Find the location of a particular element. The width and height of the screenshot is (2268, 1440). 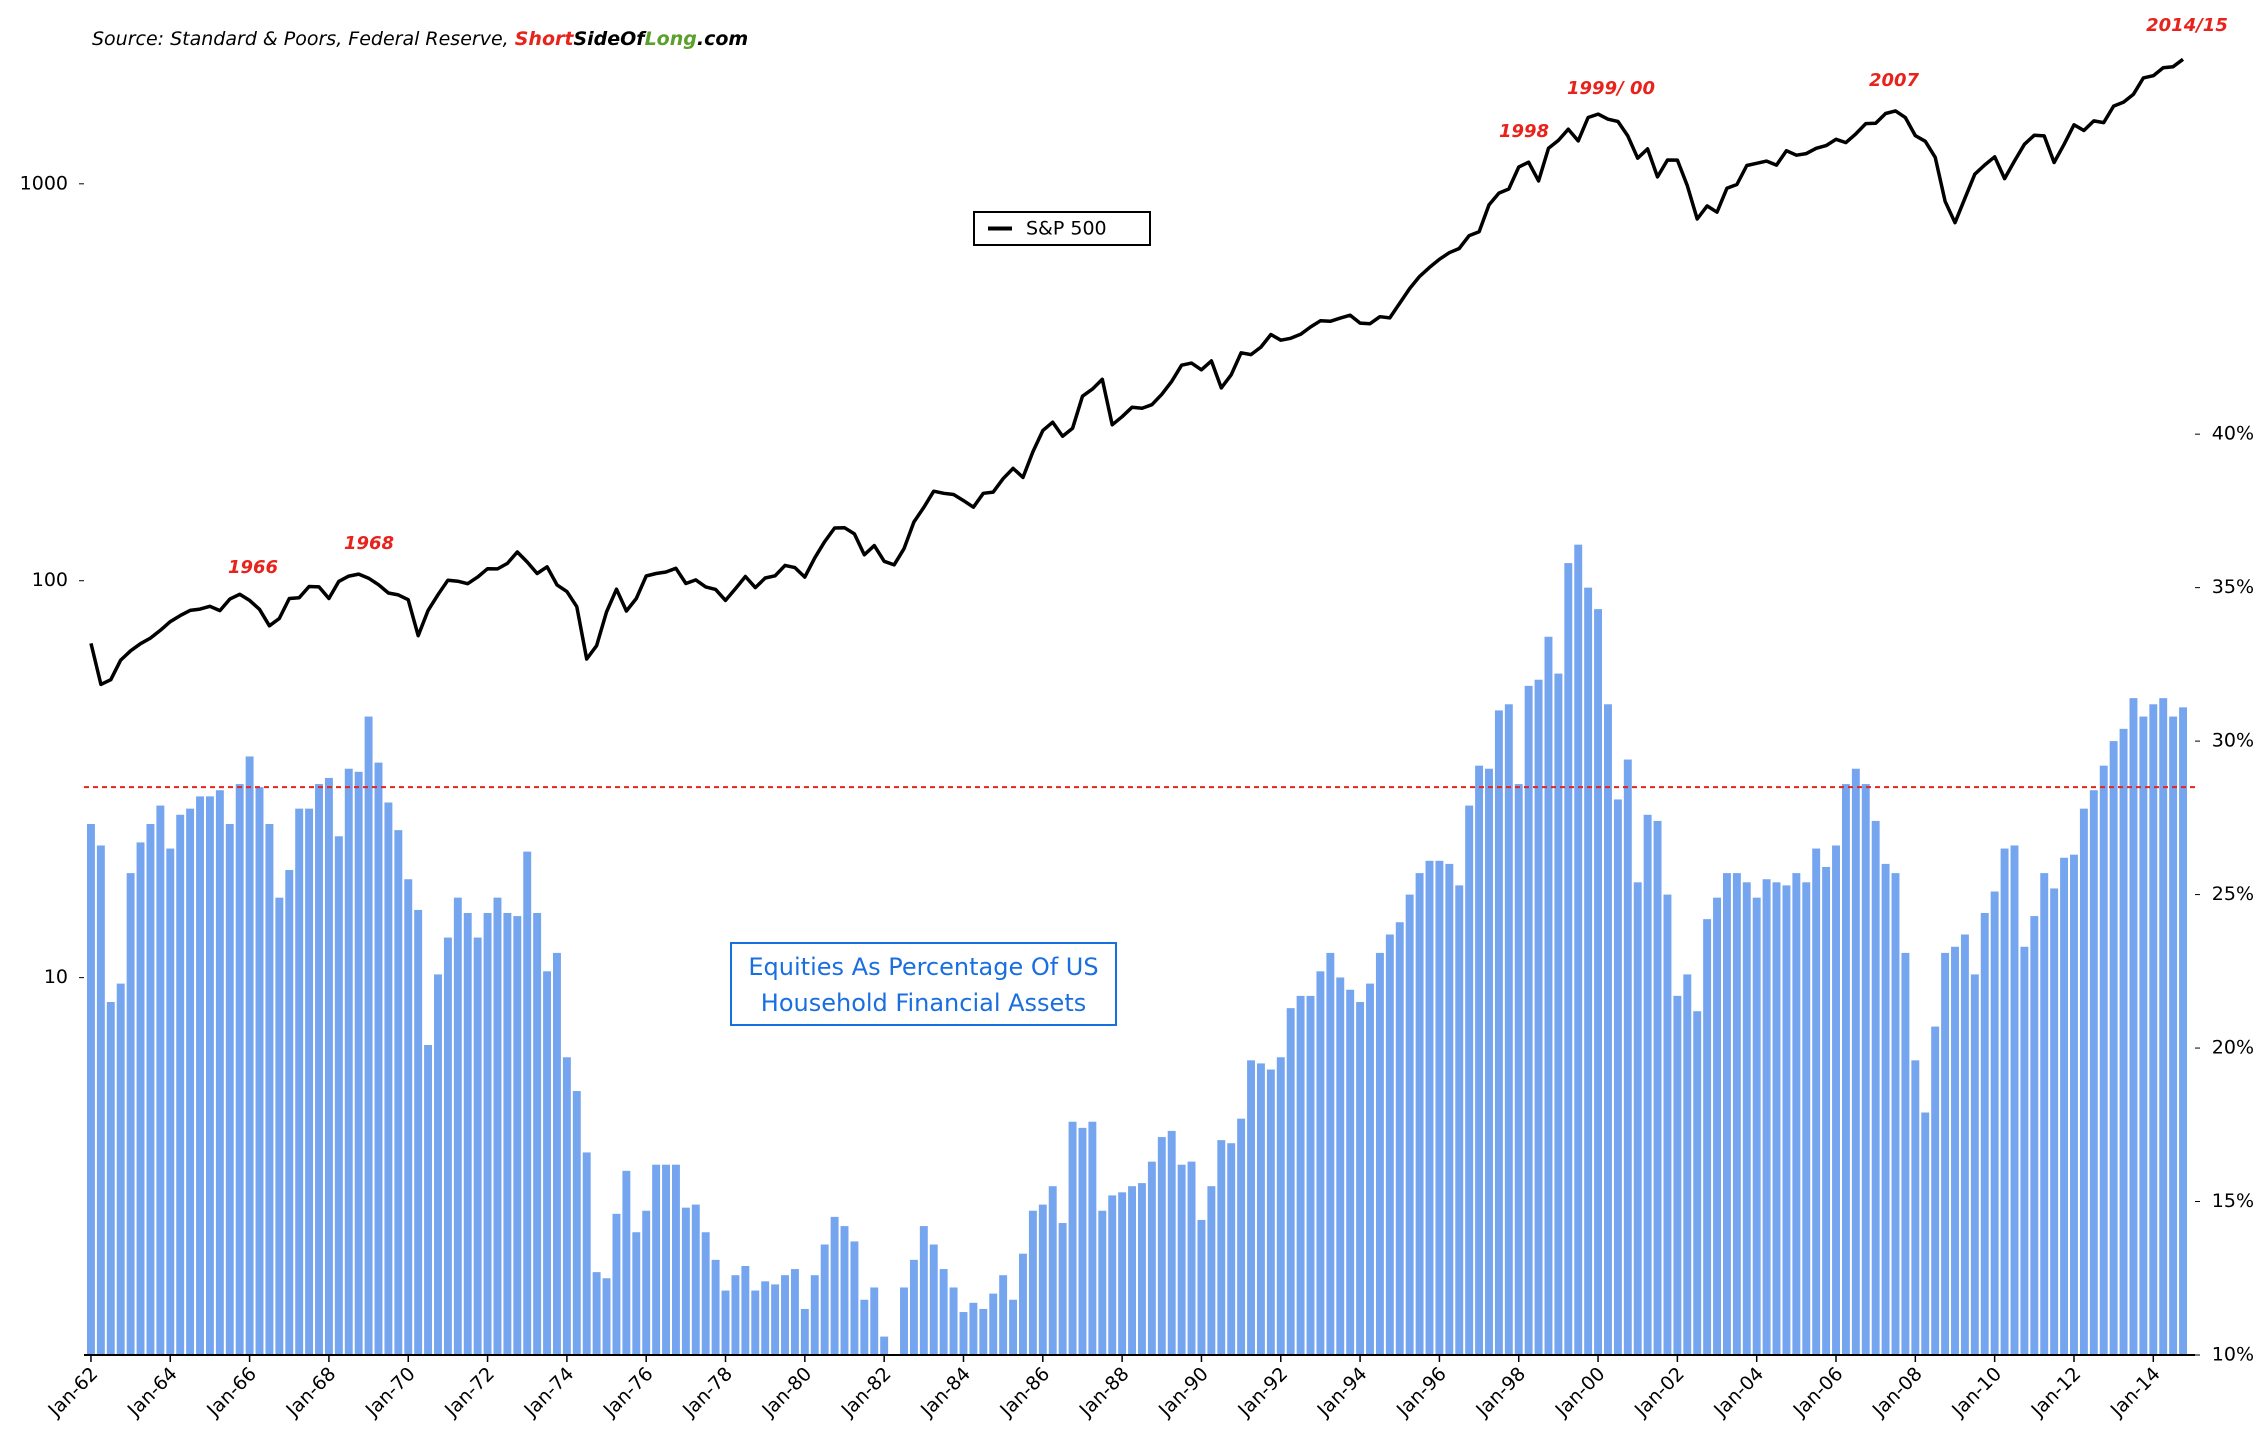

source-side-of: SideOf is located at coordinates (610, 39).